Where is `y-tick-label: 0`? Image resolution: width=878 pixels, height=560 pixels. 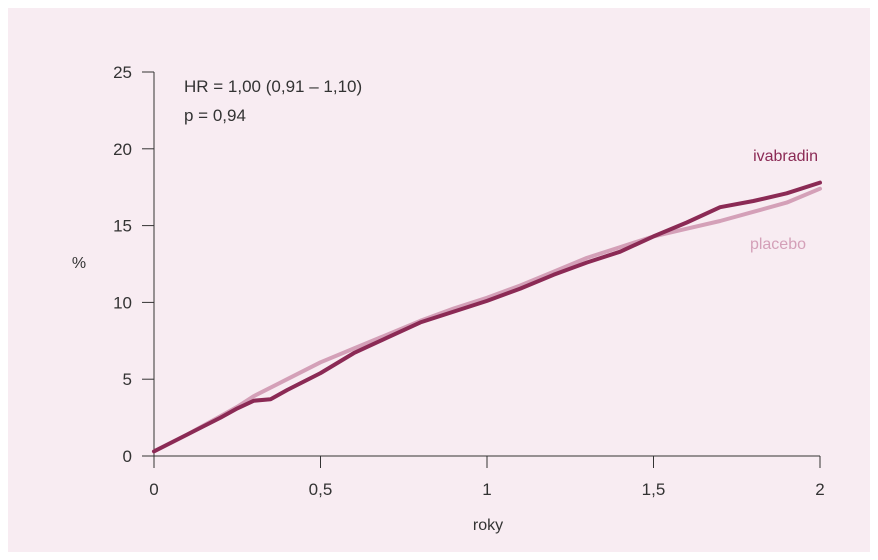 y-tick-label: 0 is located at coordinates (127, 456).